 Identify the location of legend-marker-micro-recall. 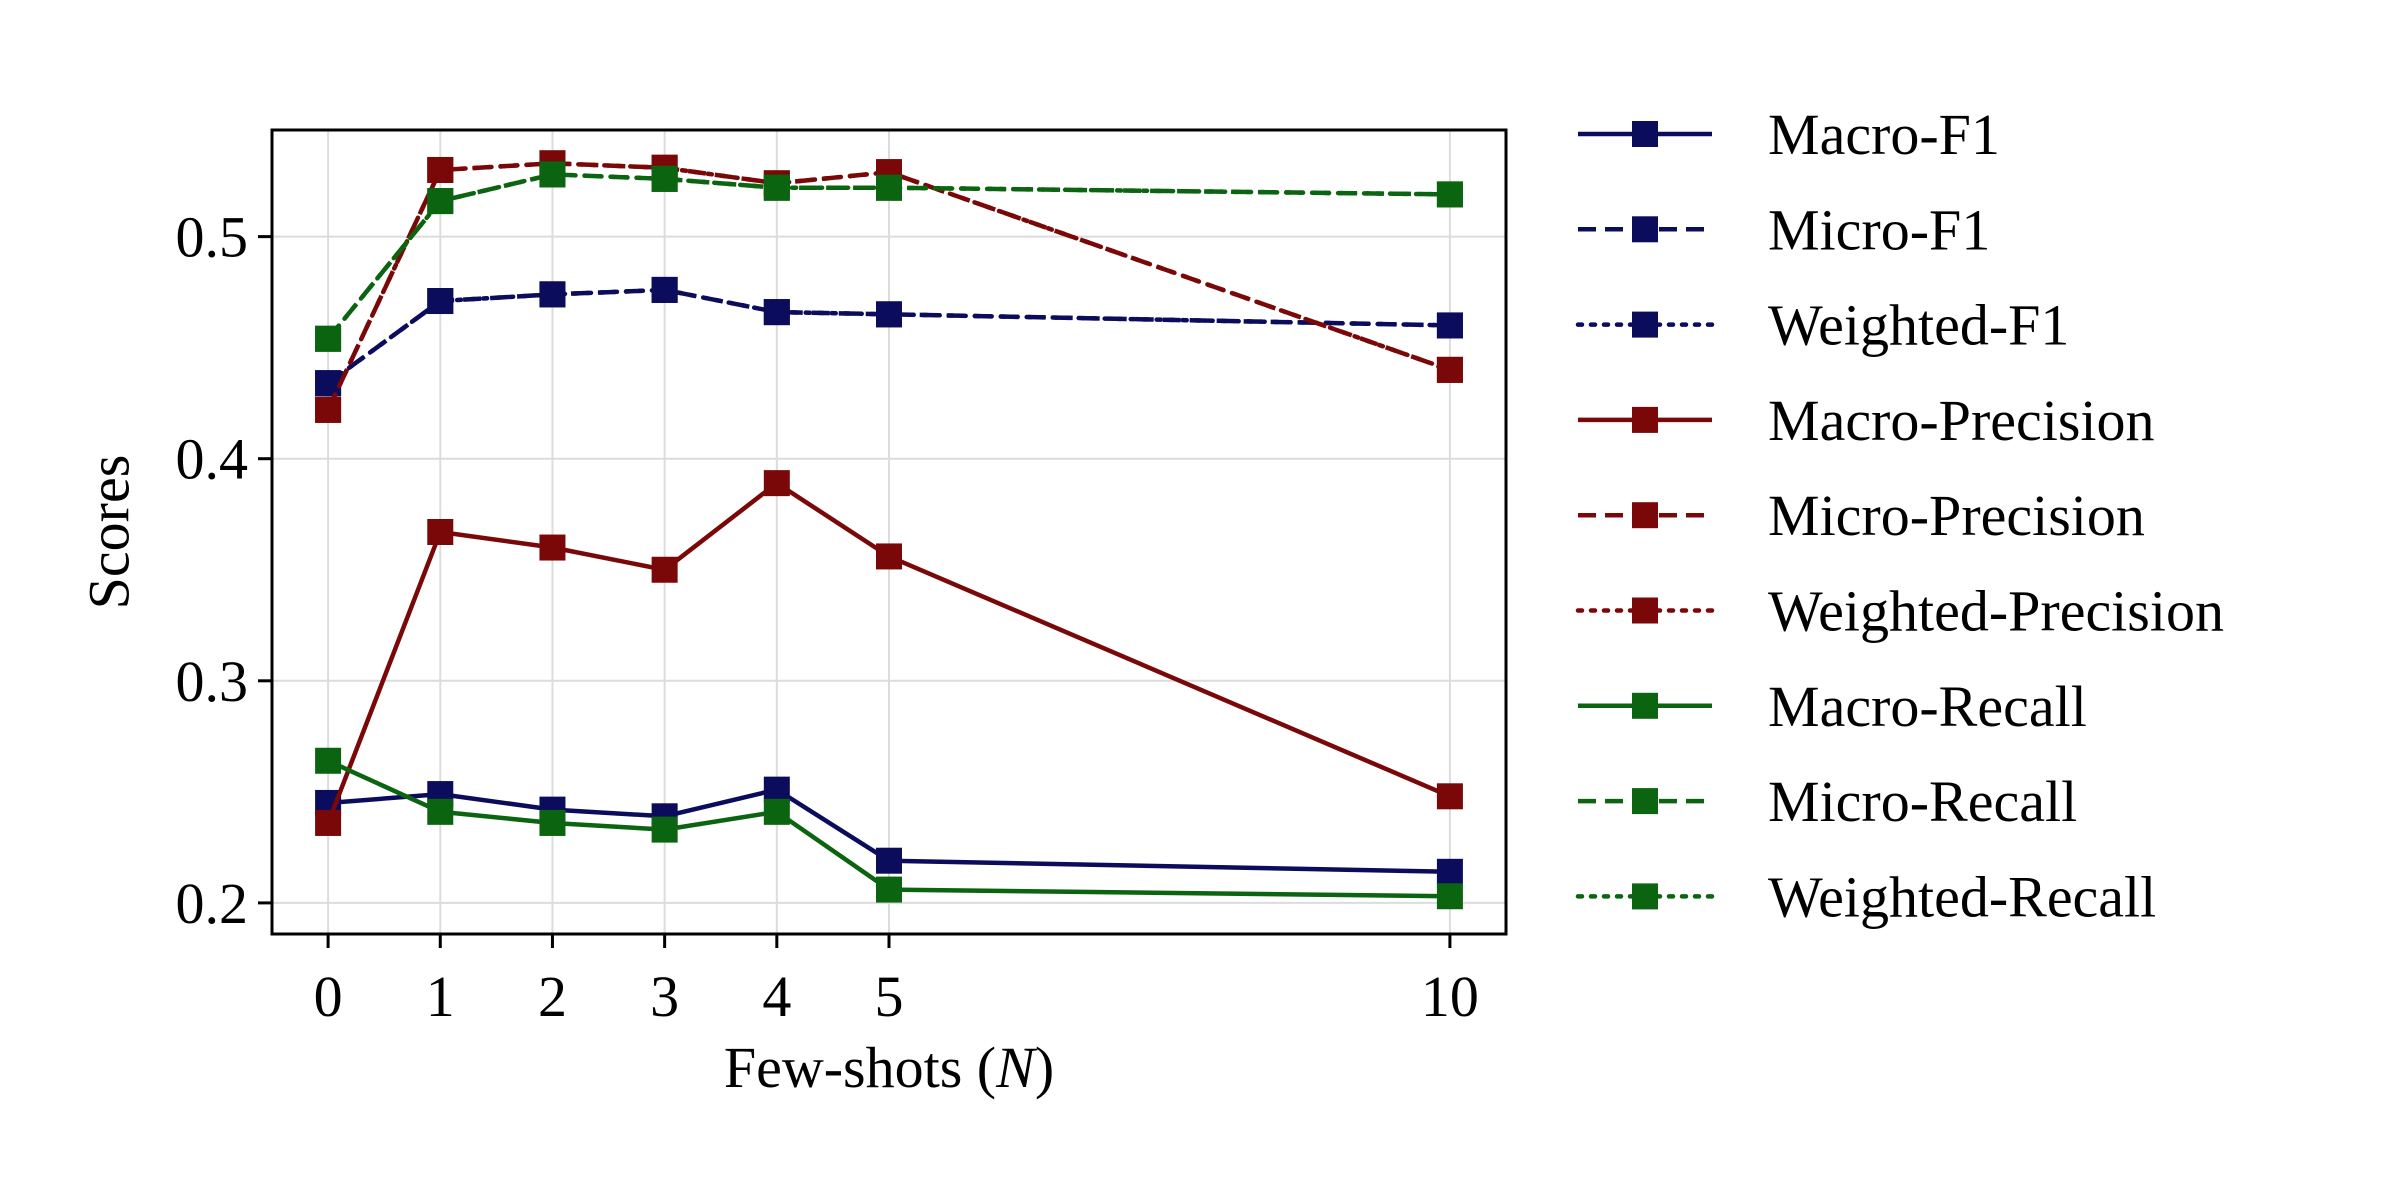
(1645, 801).